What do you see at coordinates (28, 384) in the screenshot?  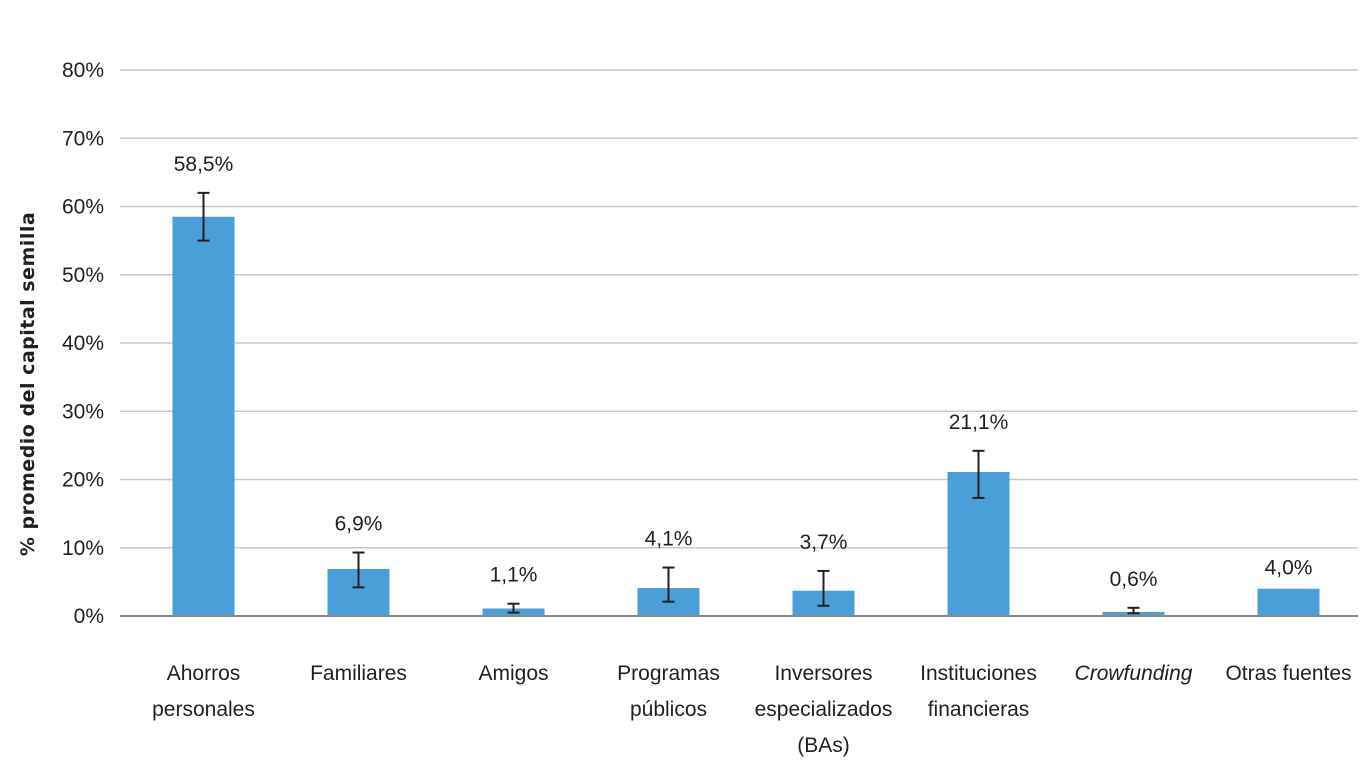 I see `y-axis-title: % promedio del capital semilla` at bounding box center [28, 384].